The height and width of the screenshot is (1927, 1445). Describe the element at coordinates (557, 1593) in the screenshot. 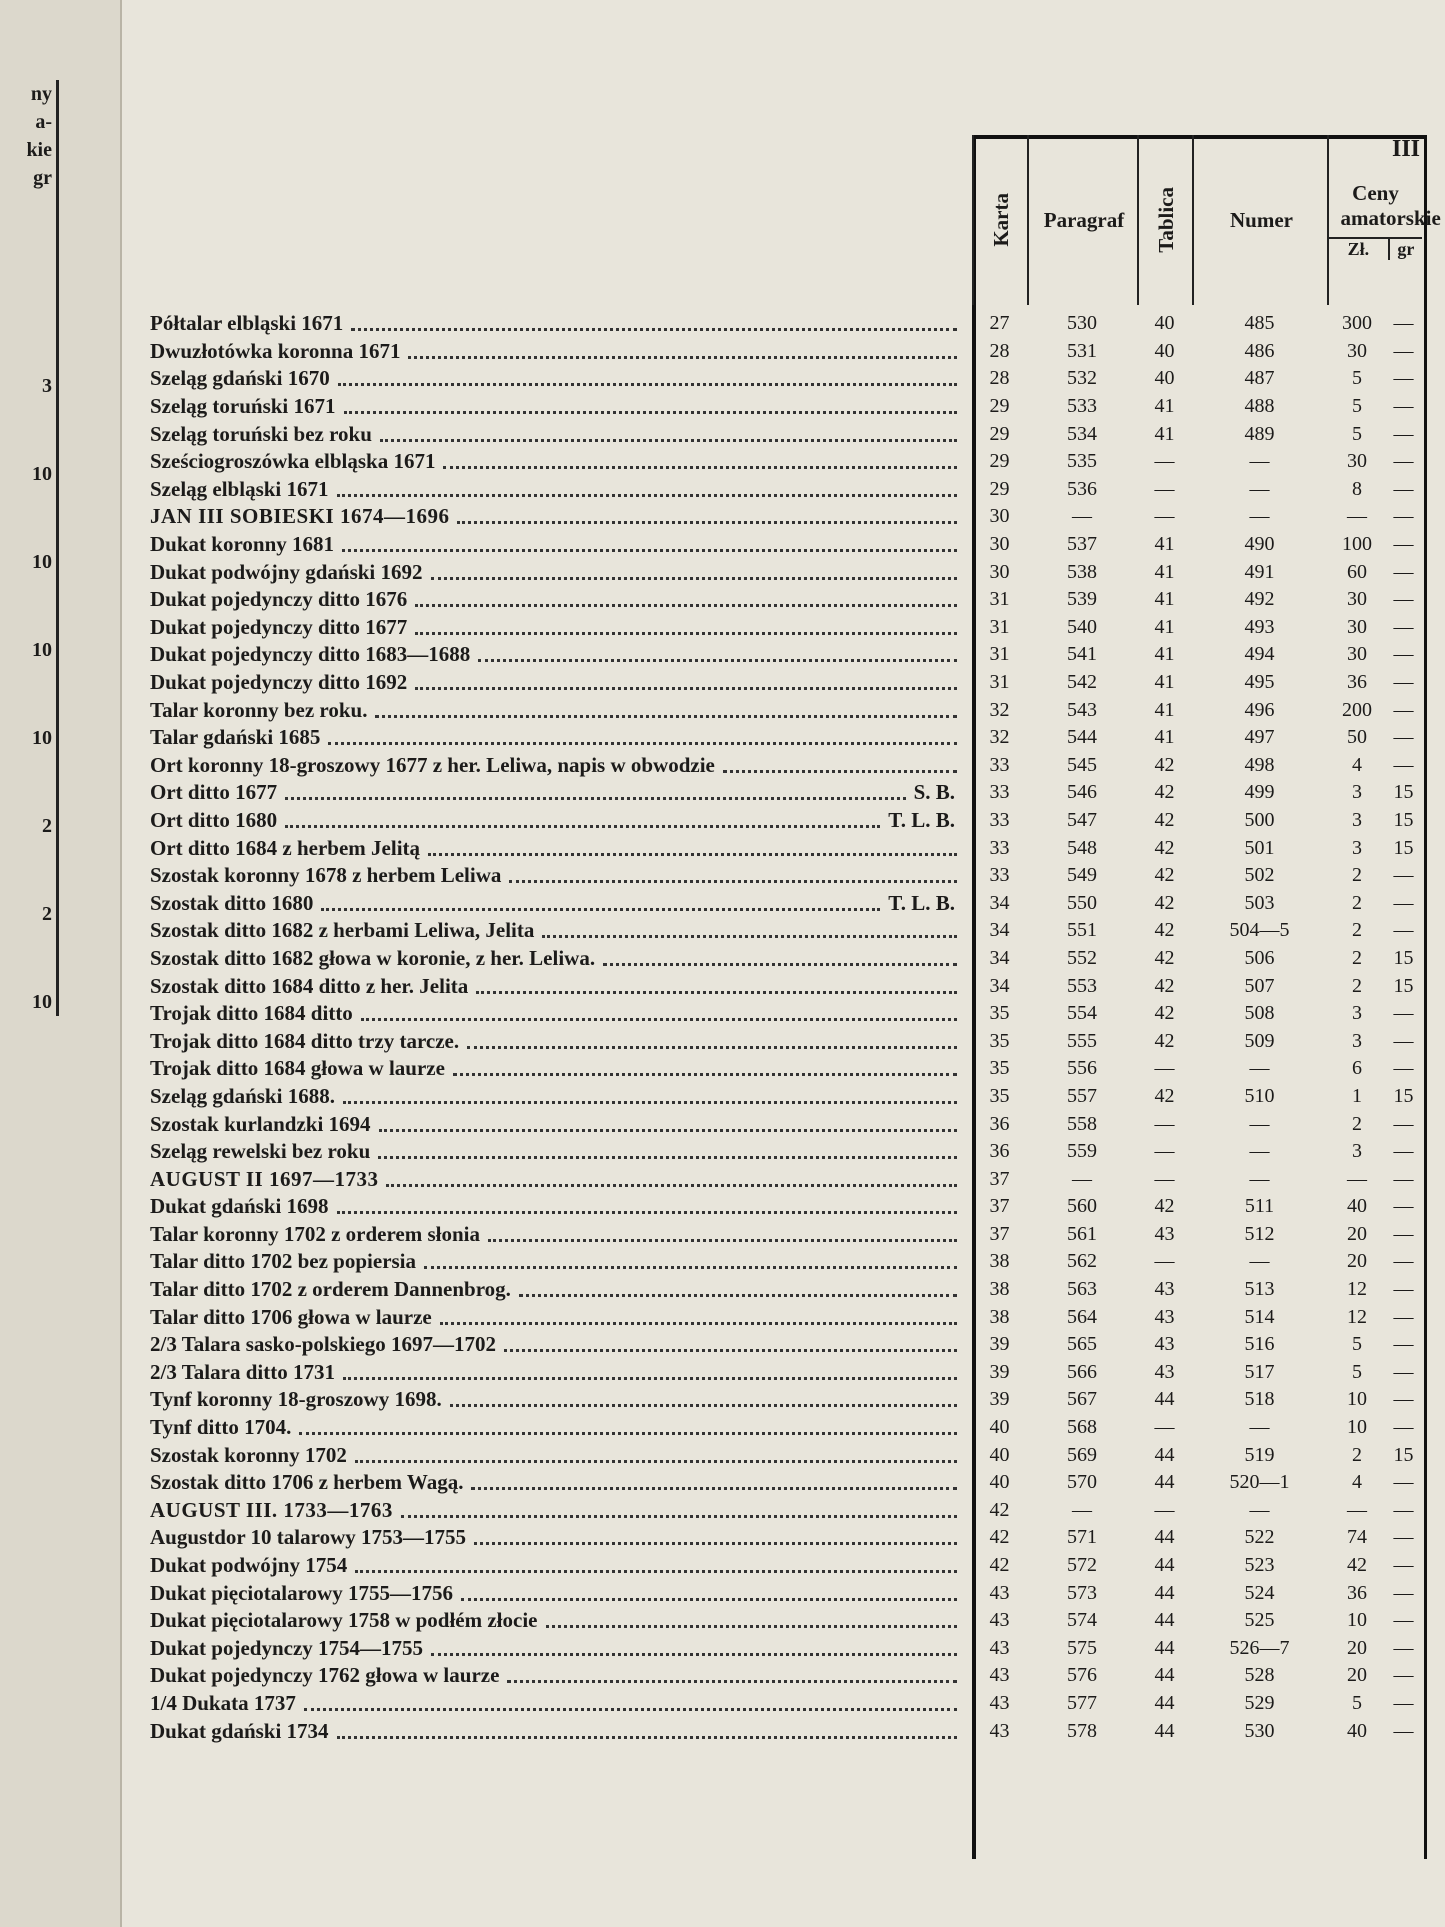

I see `description: Dukat pięciotalarowy 1755—1756` at that location.